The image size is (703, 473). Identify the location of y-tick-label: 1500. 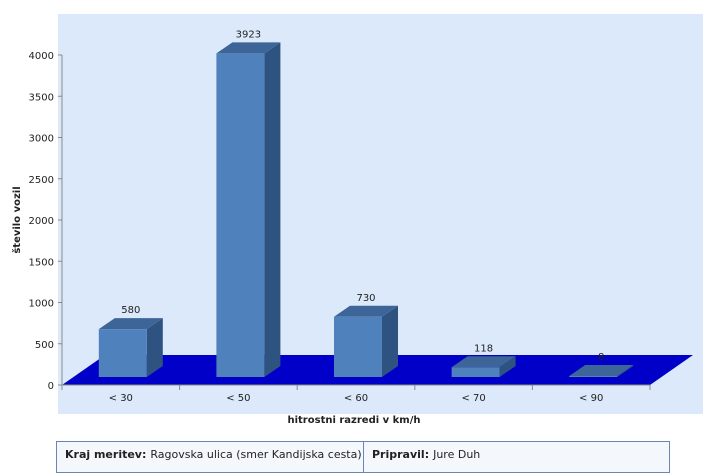
(41, 262).